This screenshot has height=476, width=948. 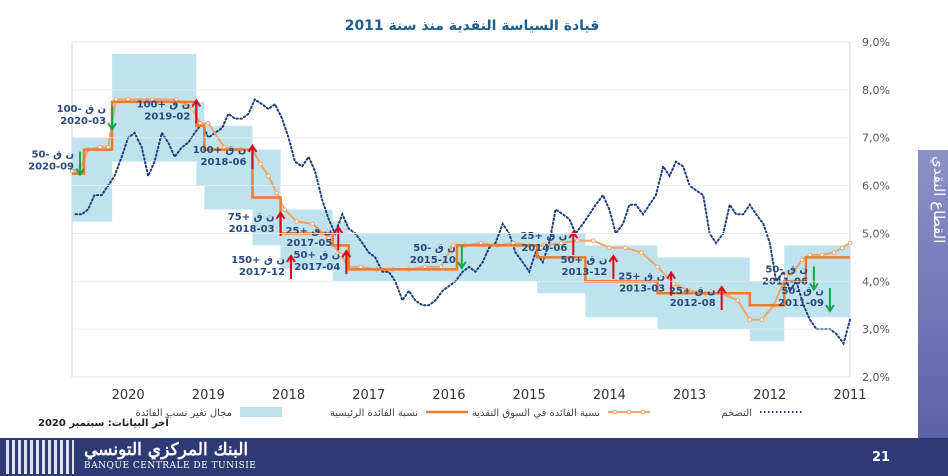 What do you see at coordinates (262, 272) in the screenshot?
I see `annotation-date-label: 2017-12` at bounding box center [262, 272].